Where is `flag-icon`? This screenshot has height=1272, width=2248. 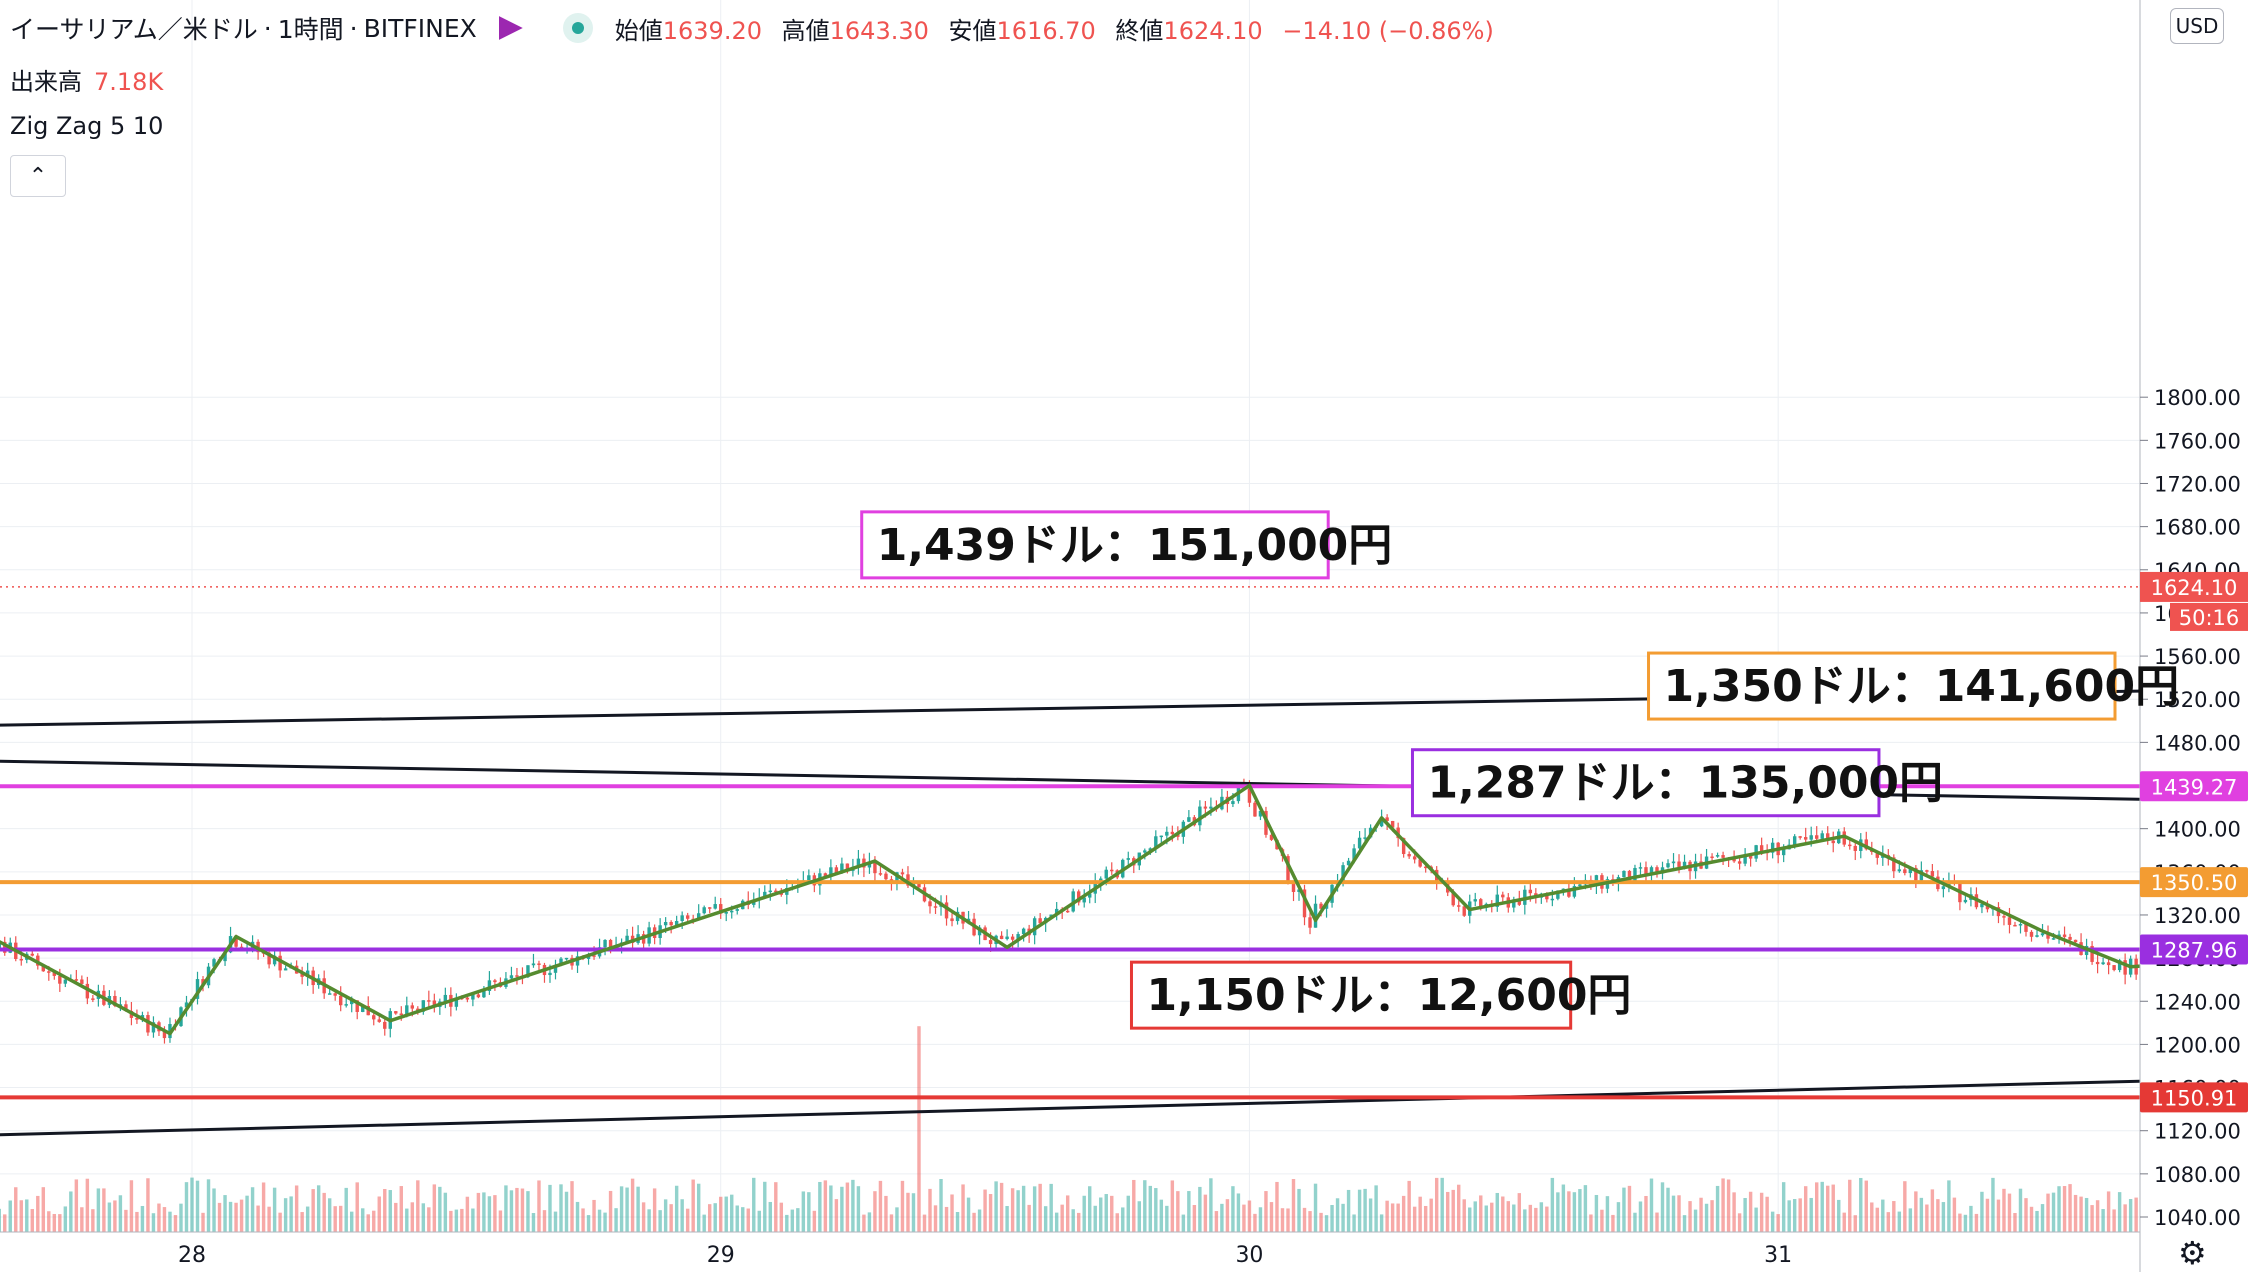
flag-icon is located at coordinates (510, 28).